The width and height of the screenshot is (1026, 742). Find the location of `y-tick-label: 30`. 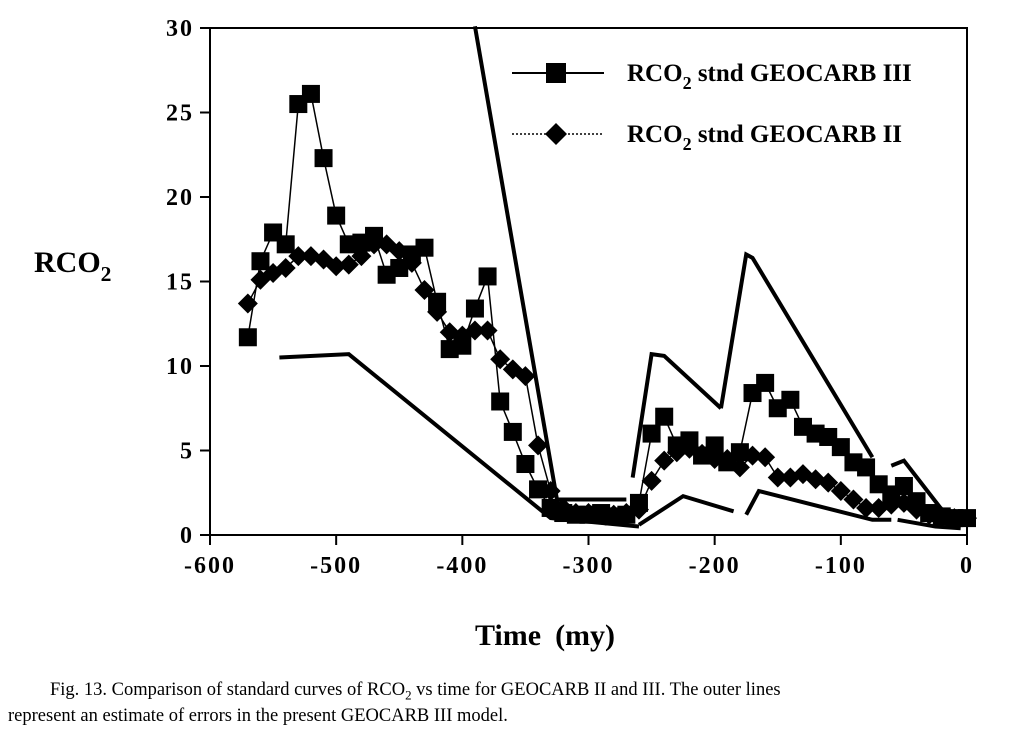

y-tick-label: 30 is located at coordinates (180, 29).